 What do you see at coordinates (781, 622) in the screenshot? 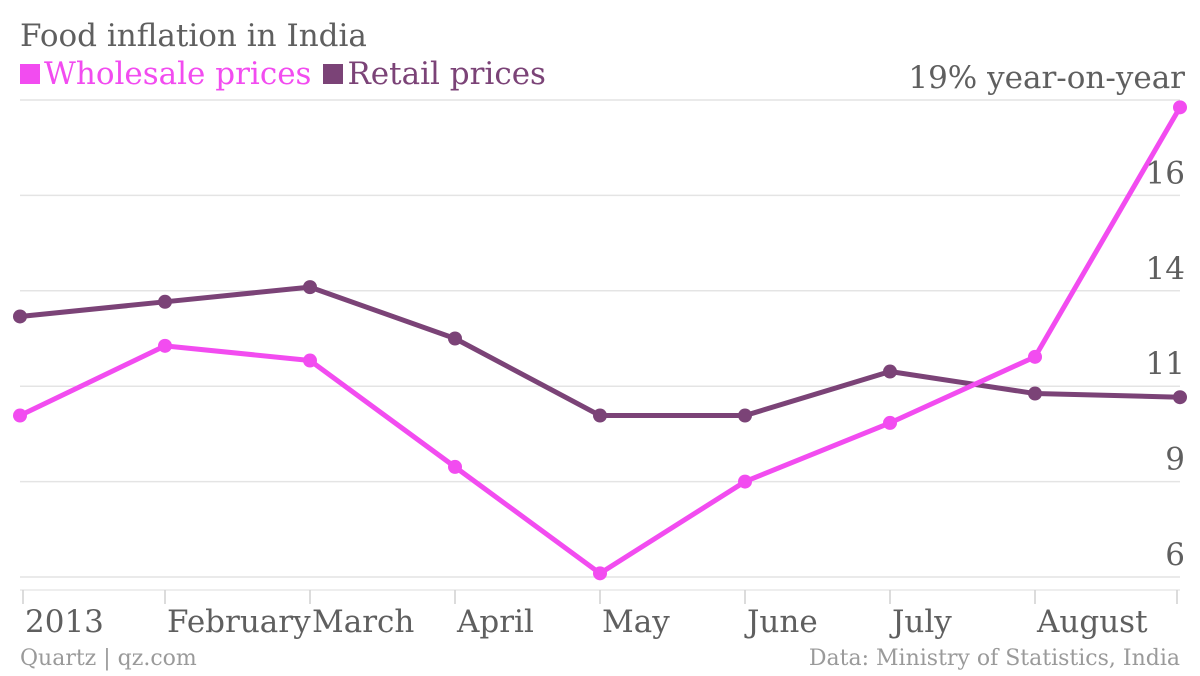
I see `x-tick-label: June` at bounding box center [781, 622].